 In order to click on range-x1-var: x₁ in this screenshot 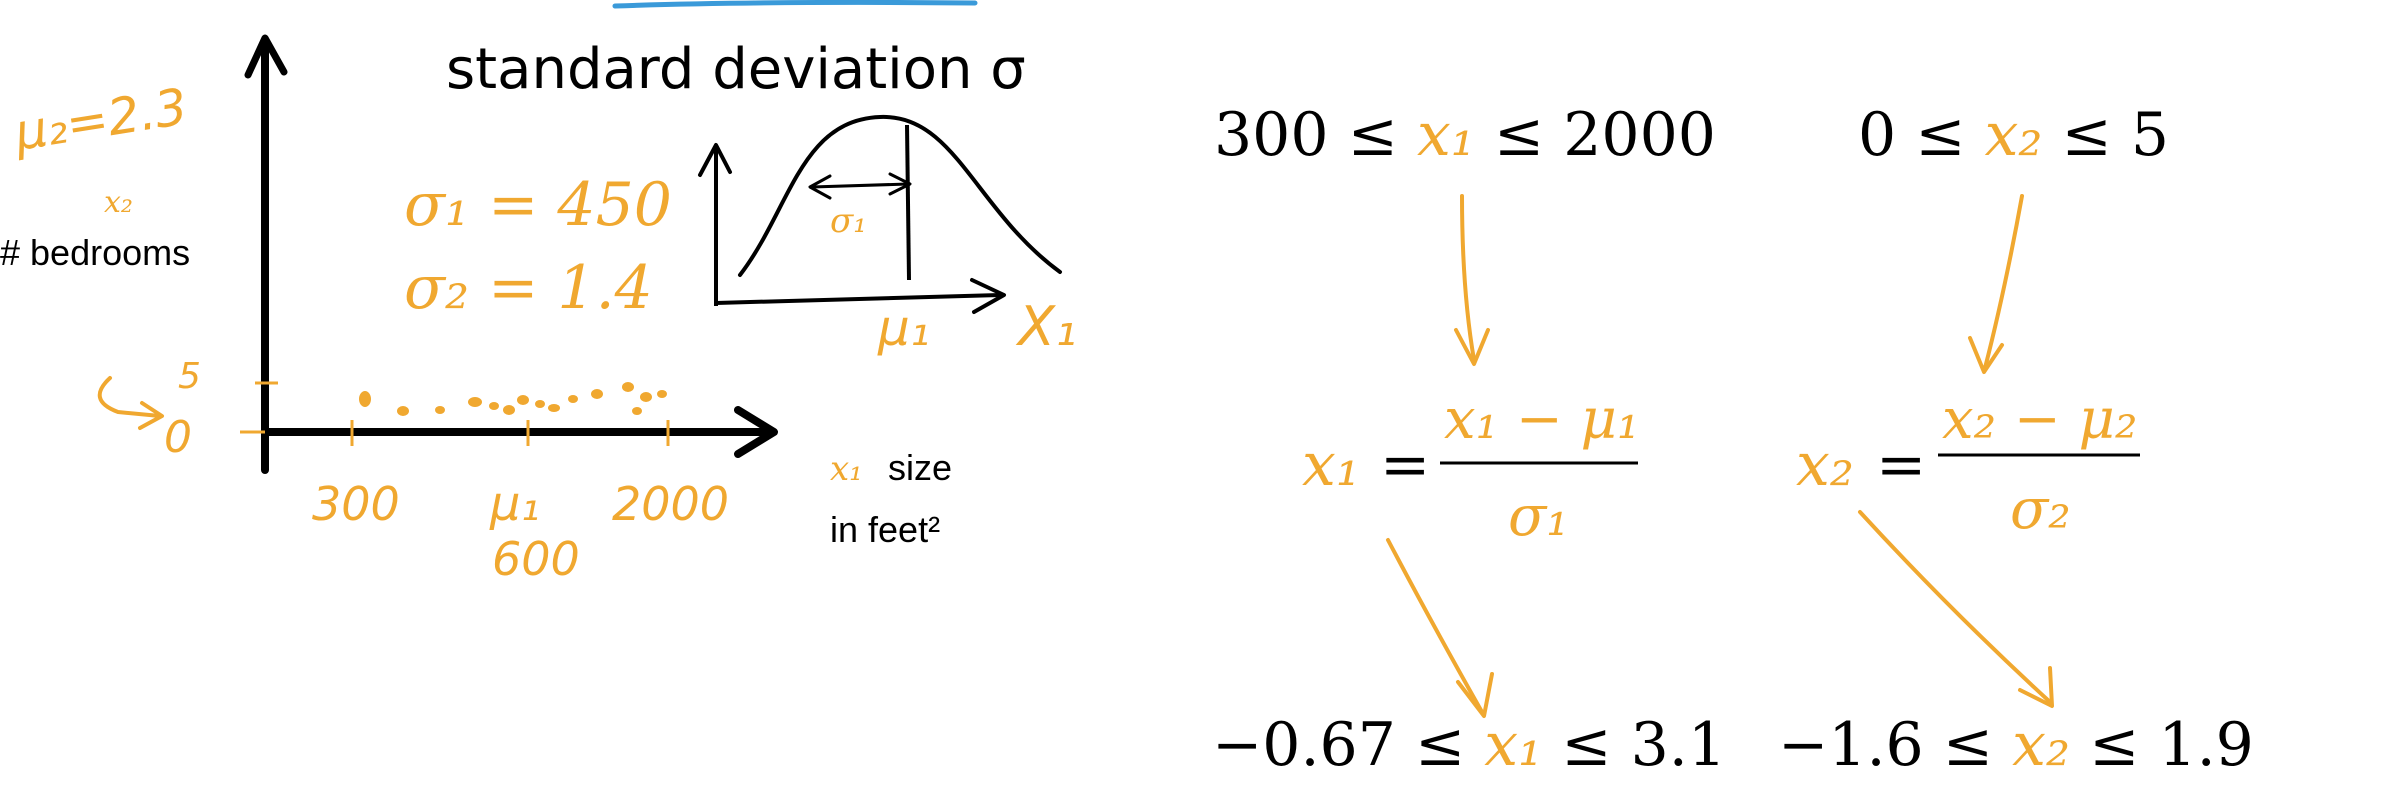, I will do `click(1446, 135)`.